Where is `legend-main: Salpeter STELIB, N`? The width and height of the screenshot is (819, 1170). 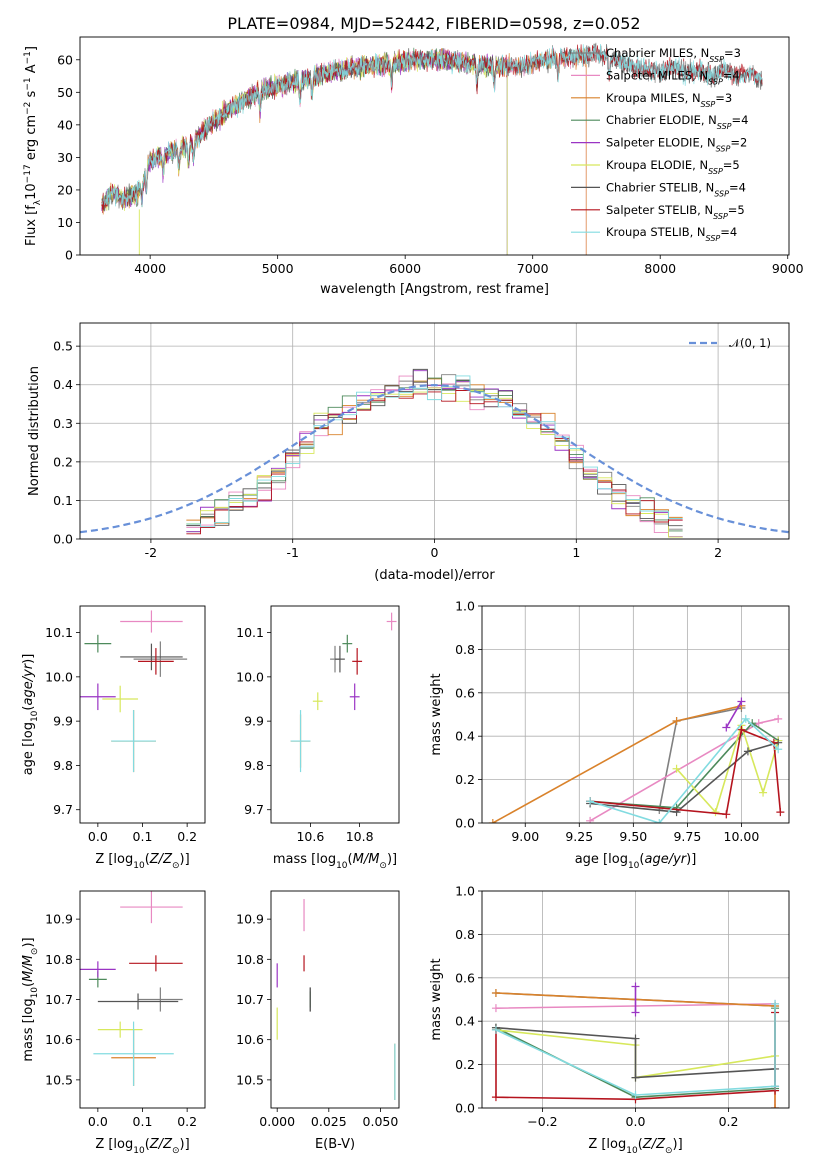 legend-main: Salpeter STELIB, N is located at coordinates (659, 210).